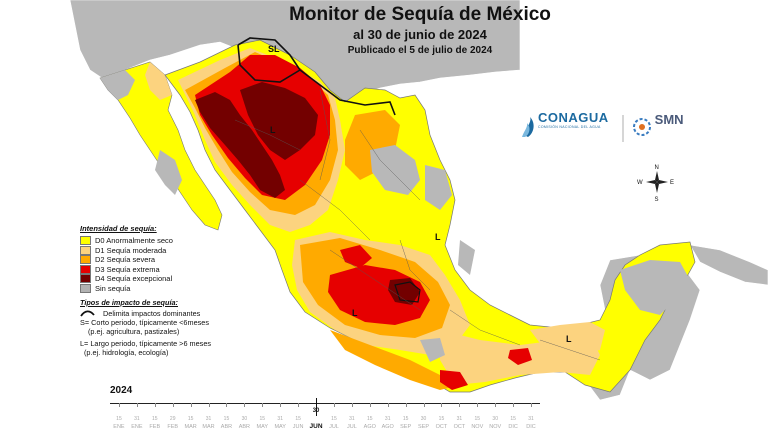  Describe the element at coordinates (420, 50) in the screenshot. I see `published-date: Publicado el 5 de julio de 2024` at that location.